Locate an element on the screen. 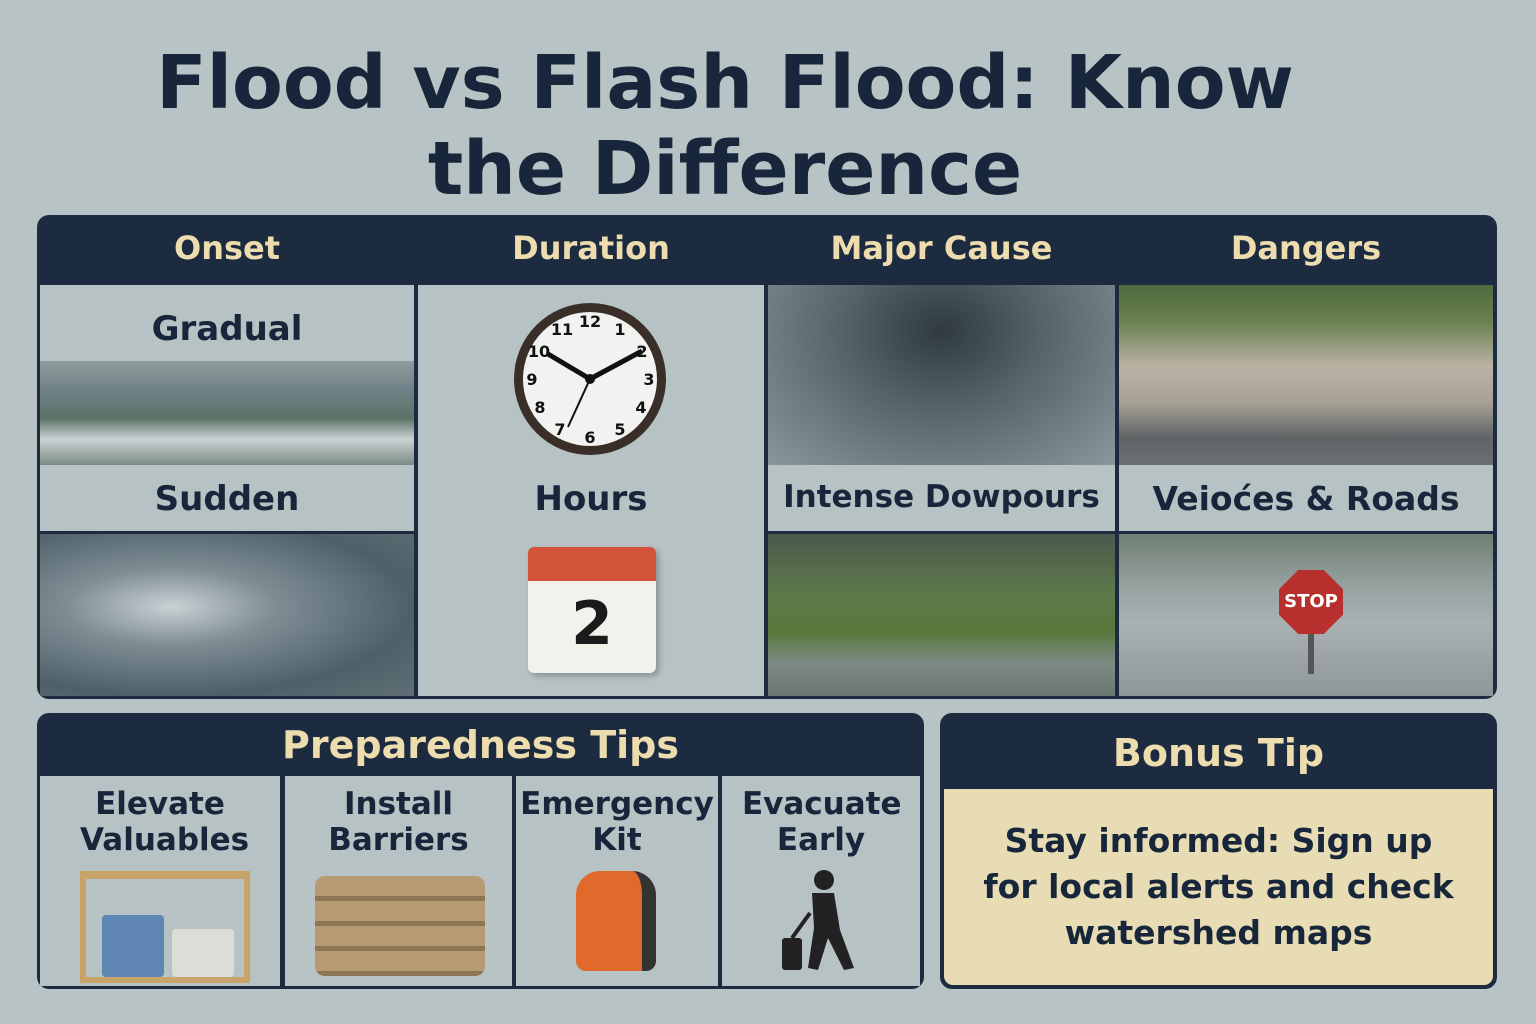  svg-text: 12 is located at coordinates (590, 321).